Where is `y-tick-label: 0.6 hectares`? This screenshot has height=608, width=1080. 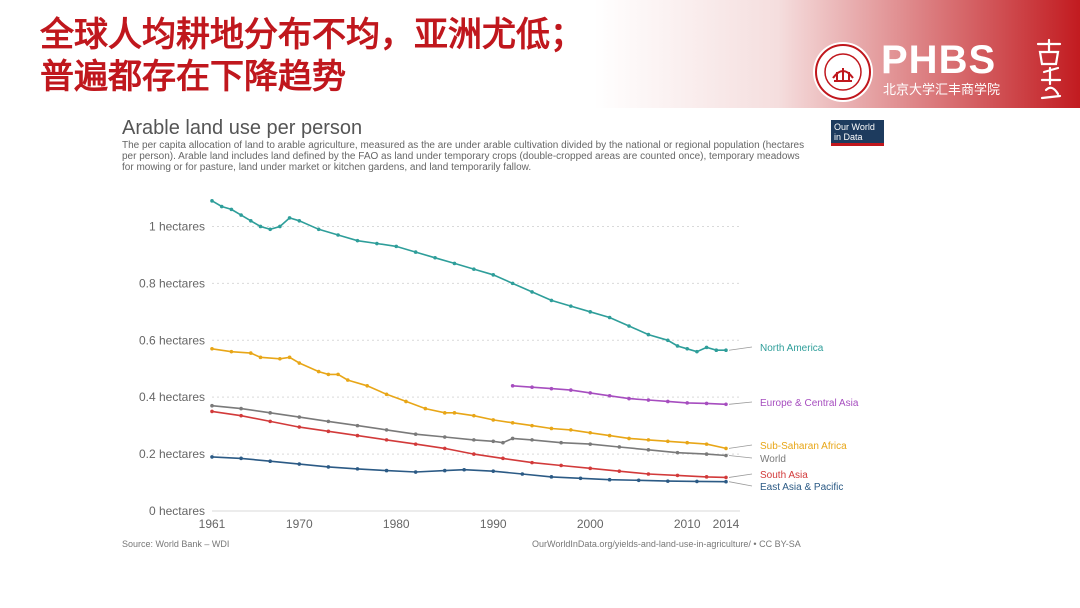
y-tick-label: 0.6 hectares is located at coordinates (172, 340).